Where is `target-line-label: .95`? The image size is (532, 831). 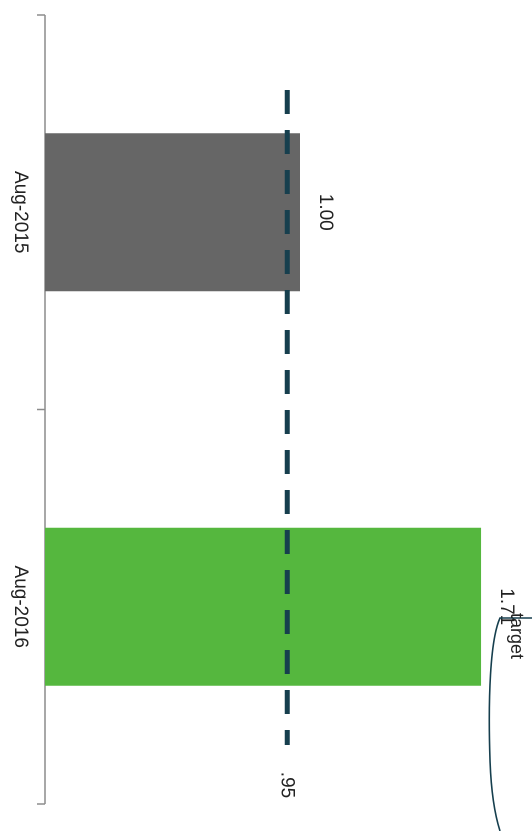 target-line-label: .95 is located at coordinates (286, 785).